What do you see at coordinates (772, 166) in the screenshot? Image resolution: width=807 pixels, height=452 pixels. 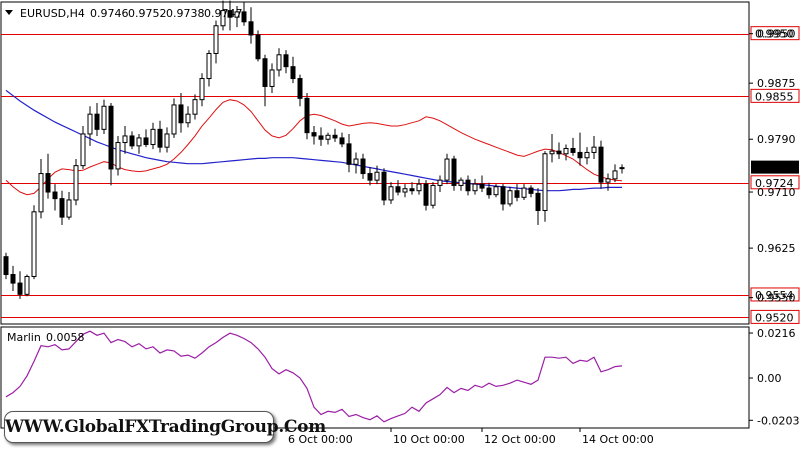 I see `price-axis: 0.9950 0.9875 0.9790 0.9710 0.9625 0.9550` at bounding box center [772, 166].